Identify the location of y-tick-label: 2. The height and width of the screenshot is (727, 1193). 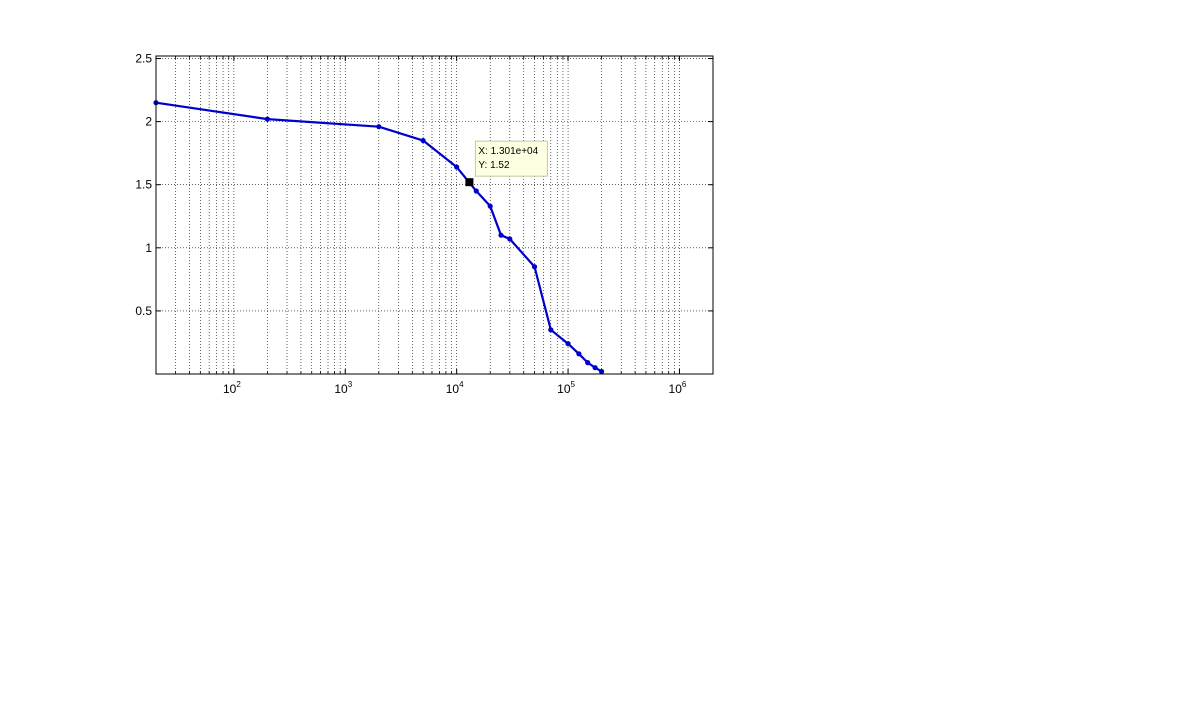
(148, 122).